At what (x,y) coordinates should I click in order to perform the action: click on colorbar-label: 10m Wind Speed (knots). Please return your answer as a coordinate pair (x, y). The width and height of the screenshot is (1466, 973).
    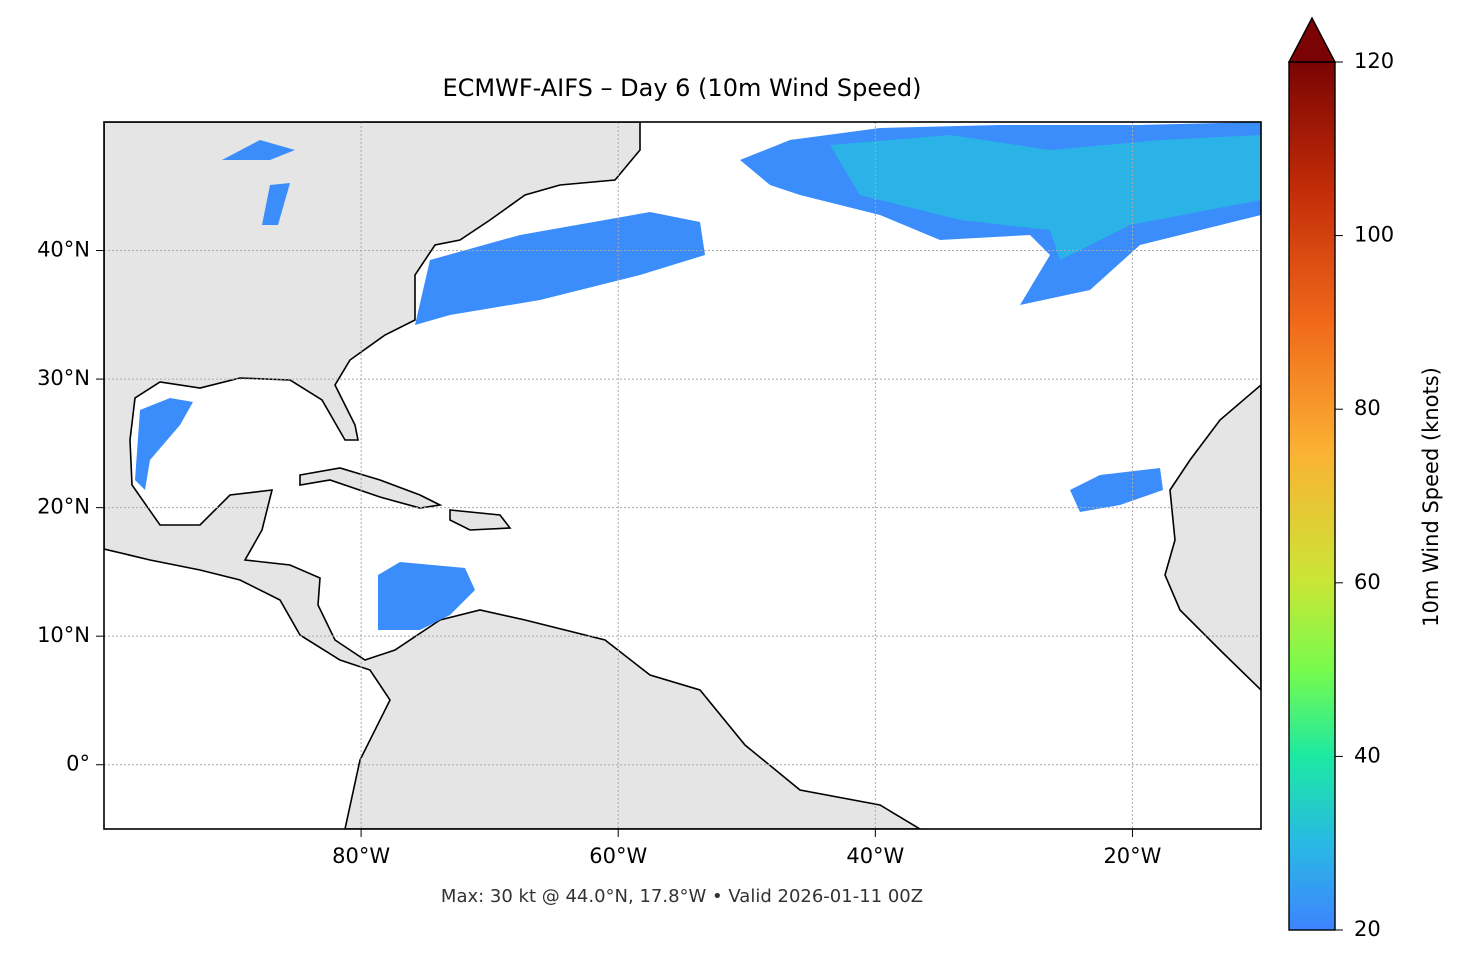
    Looking at the image, I should click on (1431, 497).